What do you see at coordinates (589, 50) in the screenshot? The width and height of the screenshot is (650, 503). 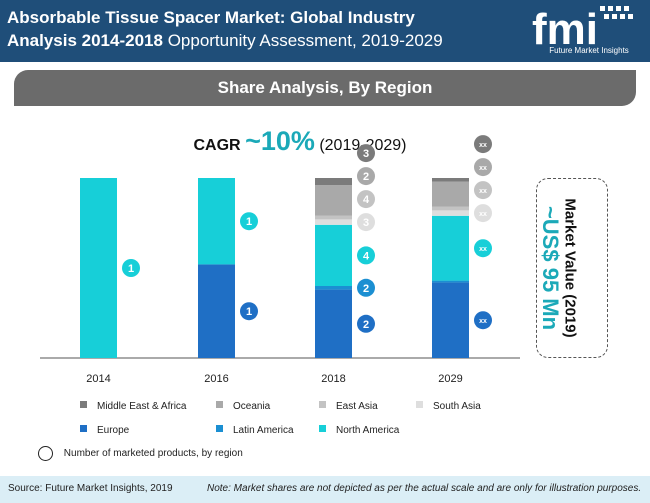 I see `logo-tagline: Future Market Insights` at bounding box center [589, 50].